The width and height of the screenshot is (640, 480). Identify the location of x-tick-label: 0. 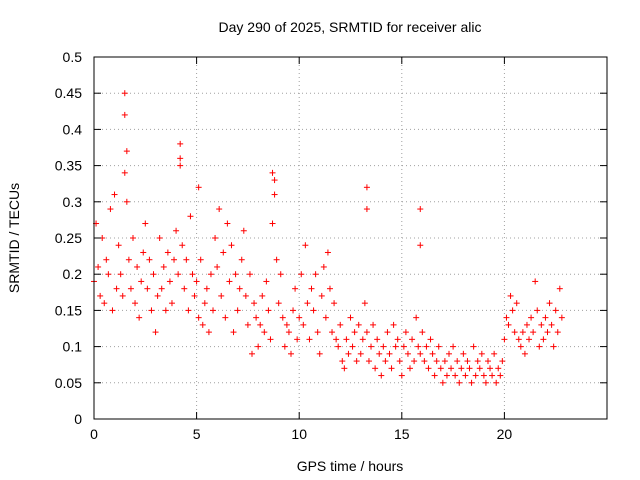
(94, 434).